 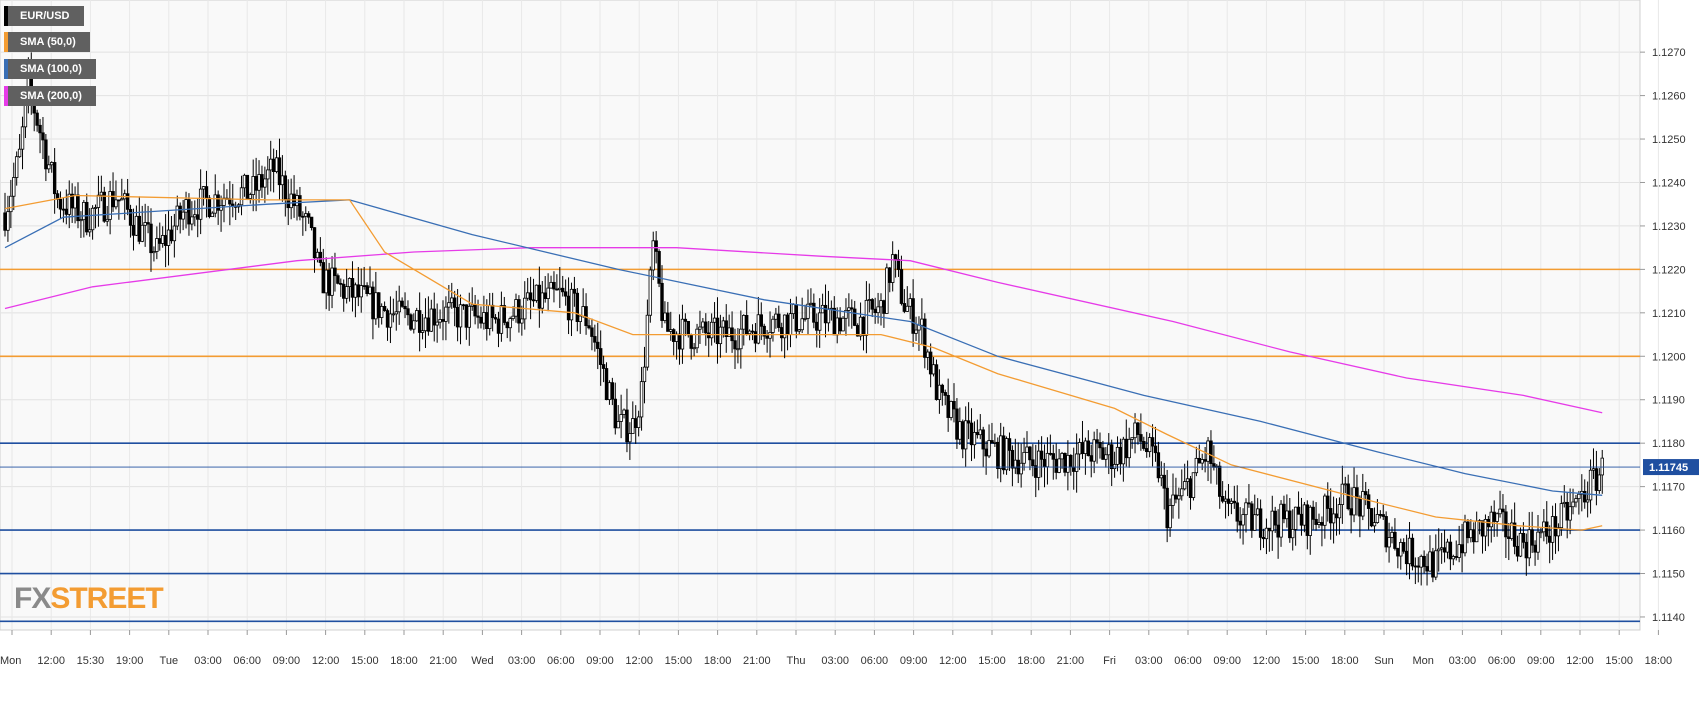 I want to click on x-tick-label: 09:00, so click(x=287, y=661).